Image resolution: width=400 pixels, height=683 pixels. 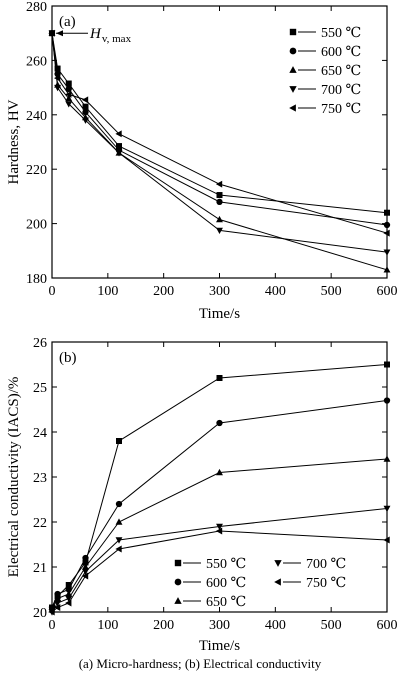 I want to click on annotation-subscript: v, max, so click(x=117, y=39).